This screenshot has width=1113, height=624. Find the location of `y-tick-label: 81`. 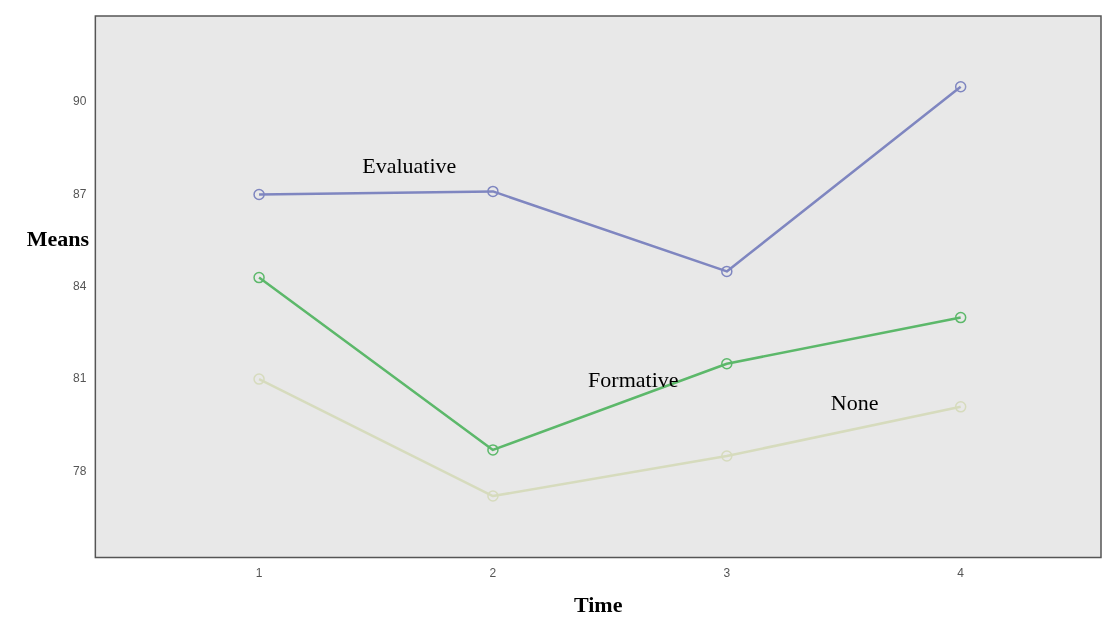

y-tick-label: 81 is located at coordinates (79, 378).